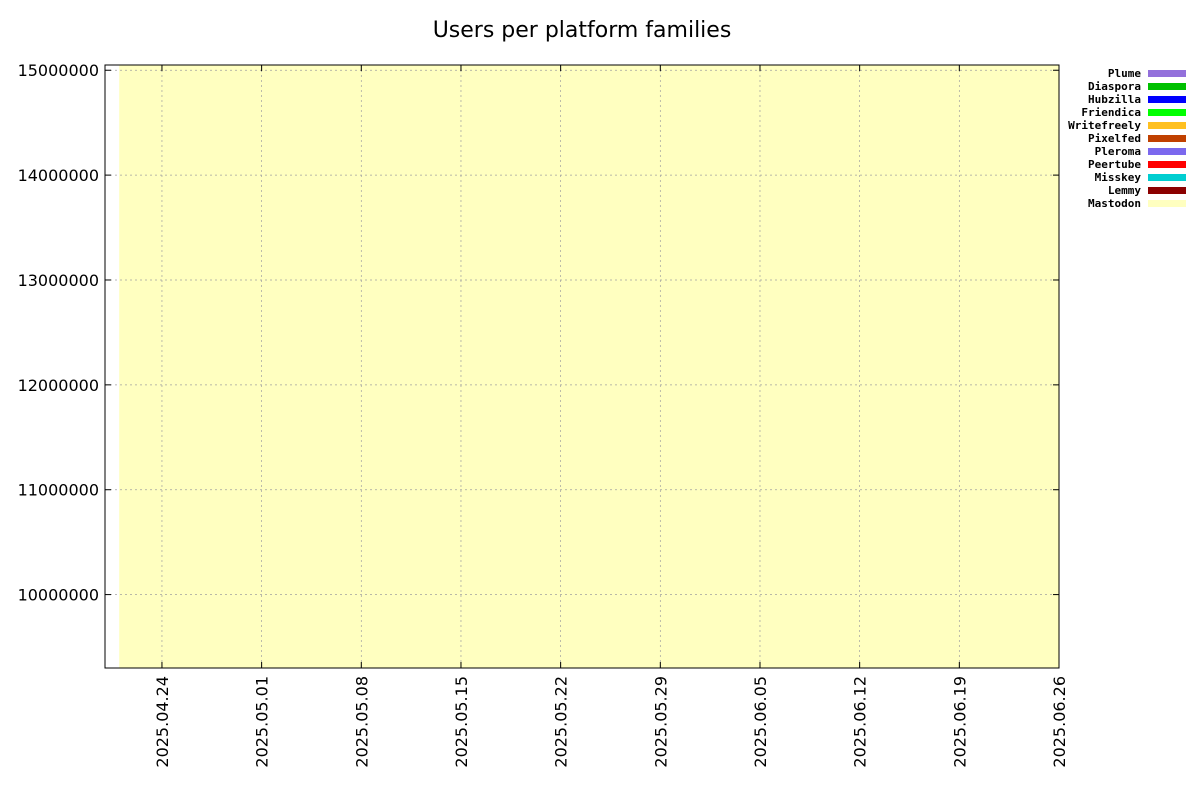  What do you see at coordinates (1059, 722) in the screenshot?
I see `x-tick-label: 2025.06.26` at bounding box center [1059, 722].